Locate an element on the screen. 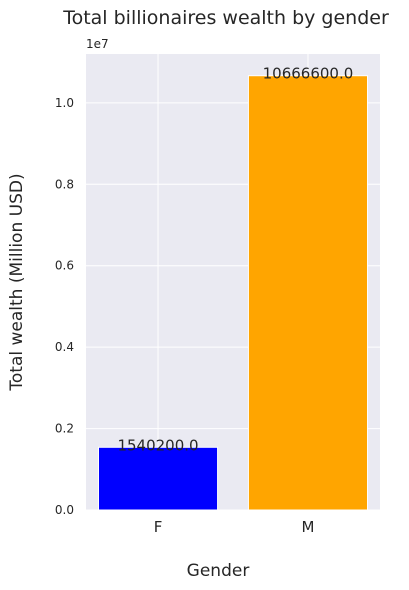 This screenshot has width=409, height=590. y-tick-label: 0.8 is located at coordinates (64, 184).